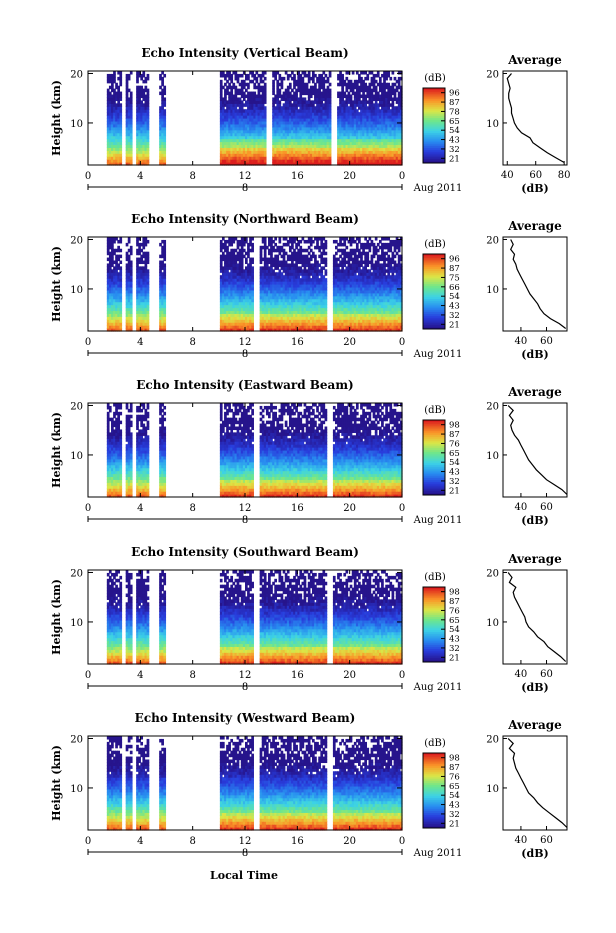 The width and height of the screenshot is (616, 933). What do you see at coordinates (140, 176) in the screenshot?
I see `x-tick-label: 4` at bounding box center [140, 176].